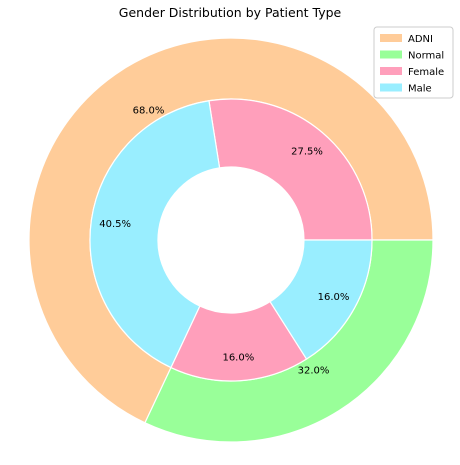  What do you see at coordinates (420, 39) in the screenshot?
I see `legend-label-adni: ADNI` at bounding box center [420, 39].